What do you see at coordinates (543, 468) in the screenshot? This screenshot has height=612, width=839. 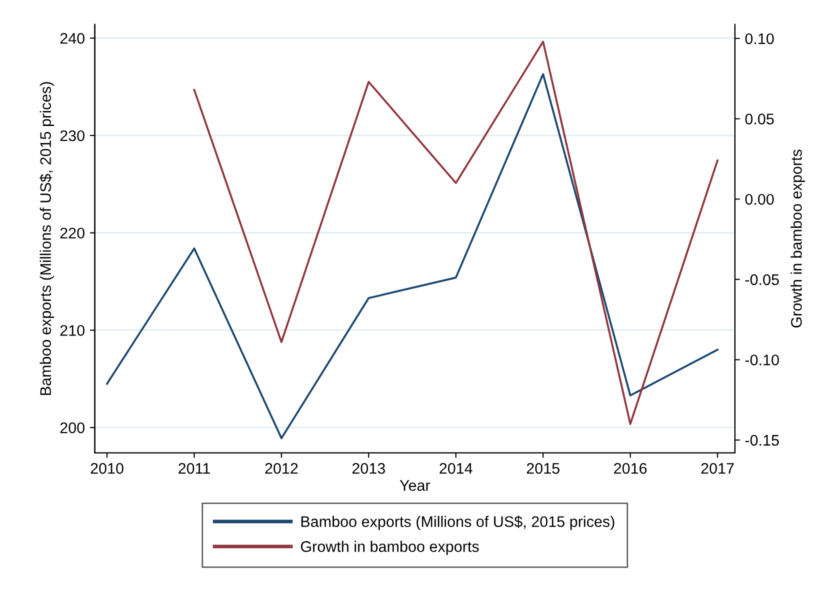 I see `x-tick-label: 2015` at bounding box center [543, 468].